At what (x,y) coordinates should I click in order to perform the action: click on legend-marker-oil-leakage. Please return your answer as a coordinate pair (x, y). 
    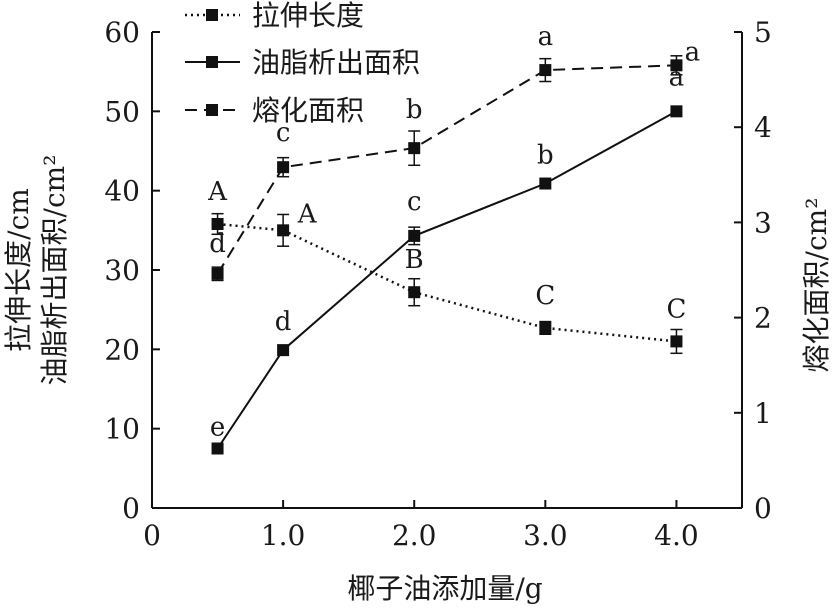
    Looking at the image, I should click on (212, 62).